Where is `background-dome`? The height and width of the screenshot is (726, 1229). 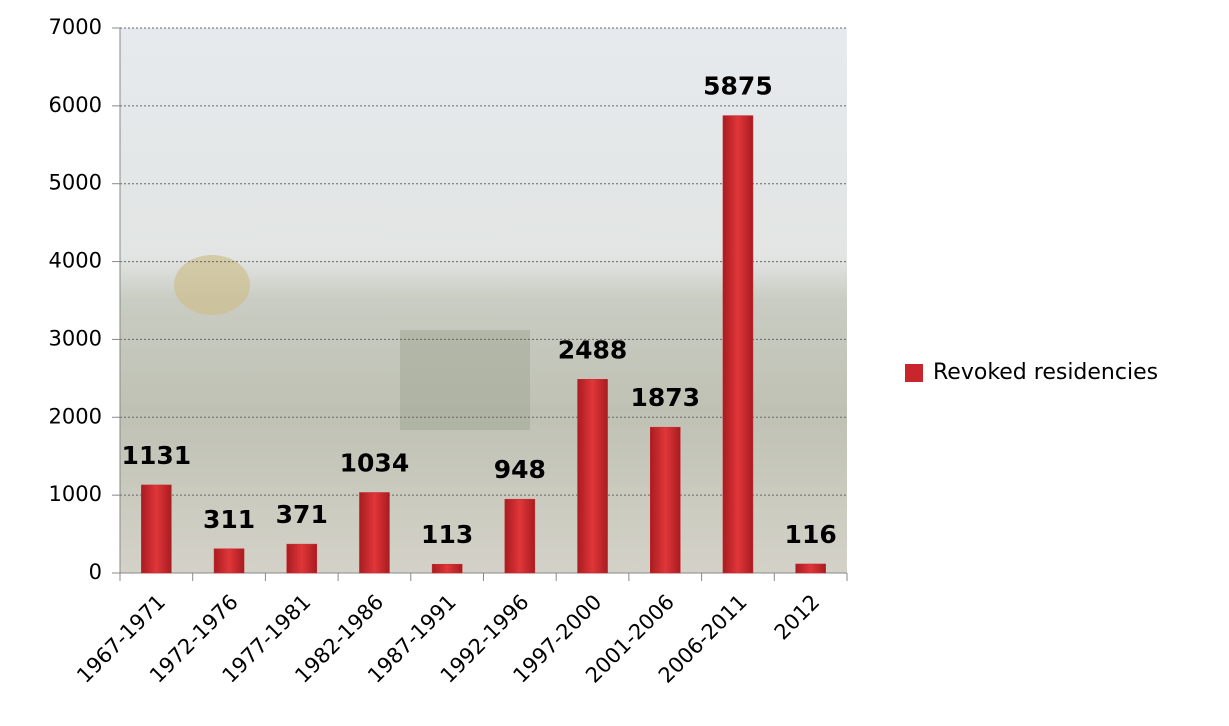
background-dome is located at coordinates (212, 285).